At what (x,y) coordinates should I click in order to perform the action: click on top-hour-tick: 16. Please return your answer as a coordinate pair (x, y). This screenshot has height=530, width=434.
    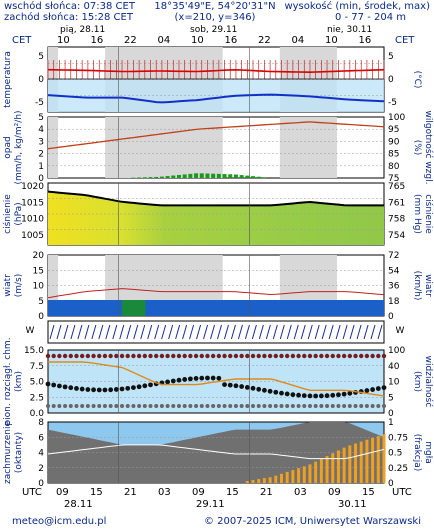
    Looking at the image, I should click on (231, 40).